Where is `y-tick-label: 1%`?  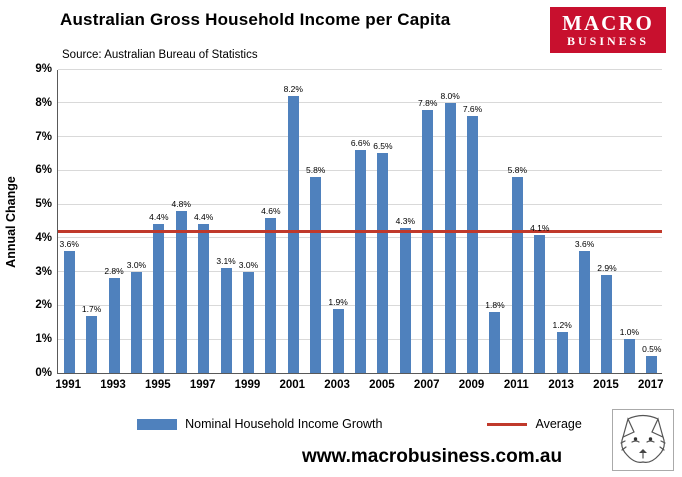 y-tick-label: 1% is located at coordinates (43, 339).